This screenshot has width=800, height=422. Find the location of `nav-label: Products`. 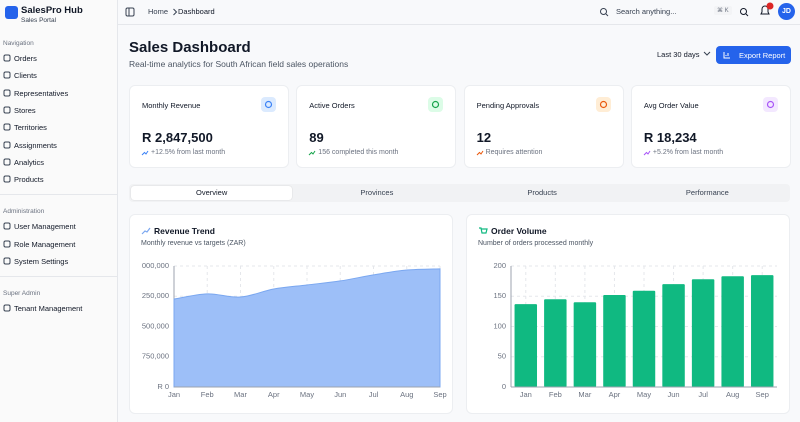

nav-label: Products is located at coordinates (29, 180).